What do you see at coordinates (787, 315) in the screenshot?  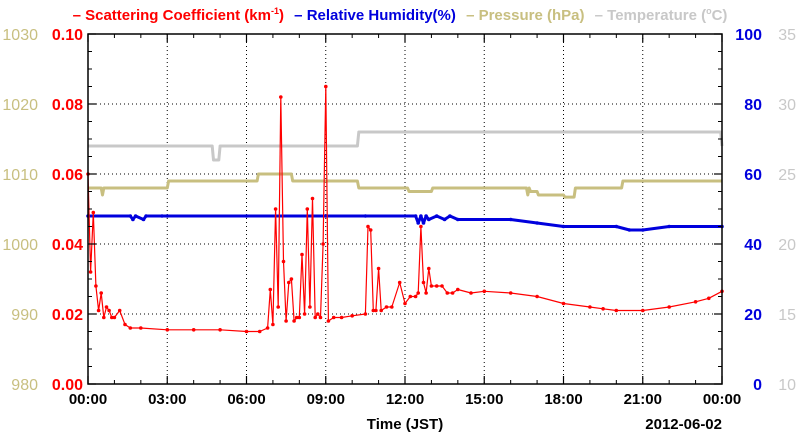 I see `right-outer-tick-label: 15` at bounding box center [787, 315].